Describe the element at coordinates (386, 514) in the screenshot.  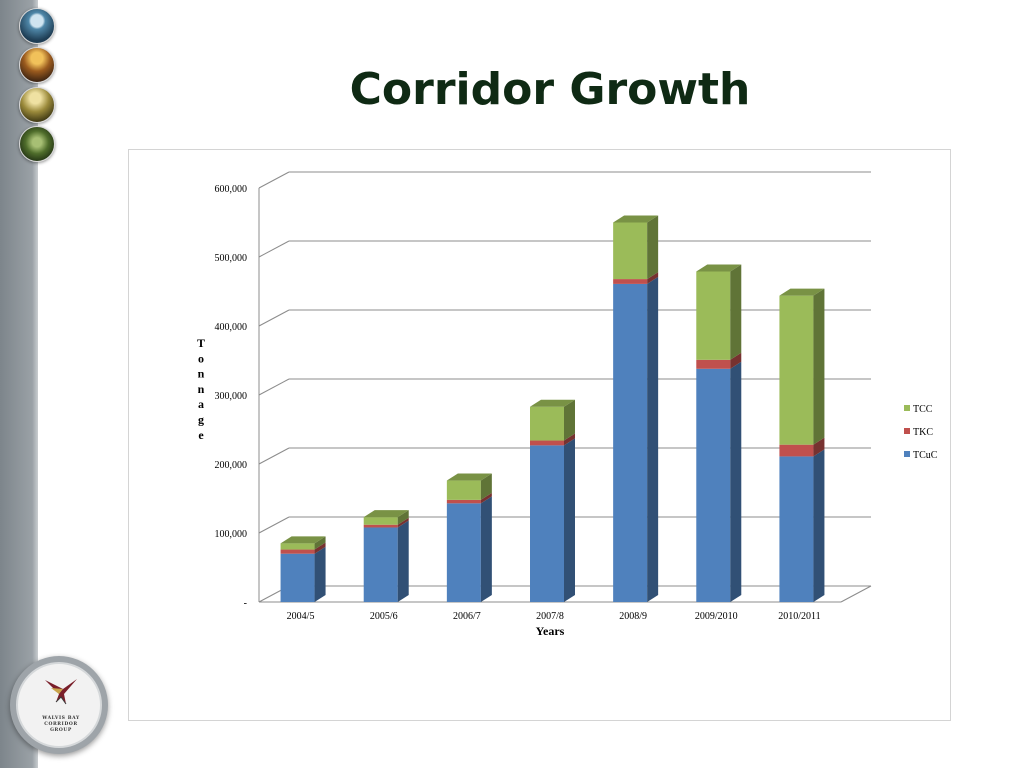
I see `bar-tcc-2005-6-top` at that location.